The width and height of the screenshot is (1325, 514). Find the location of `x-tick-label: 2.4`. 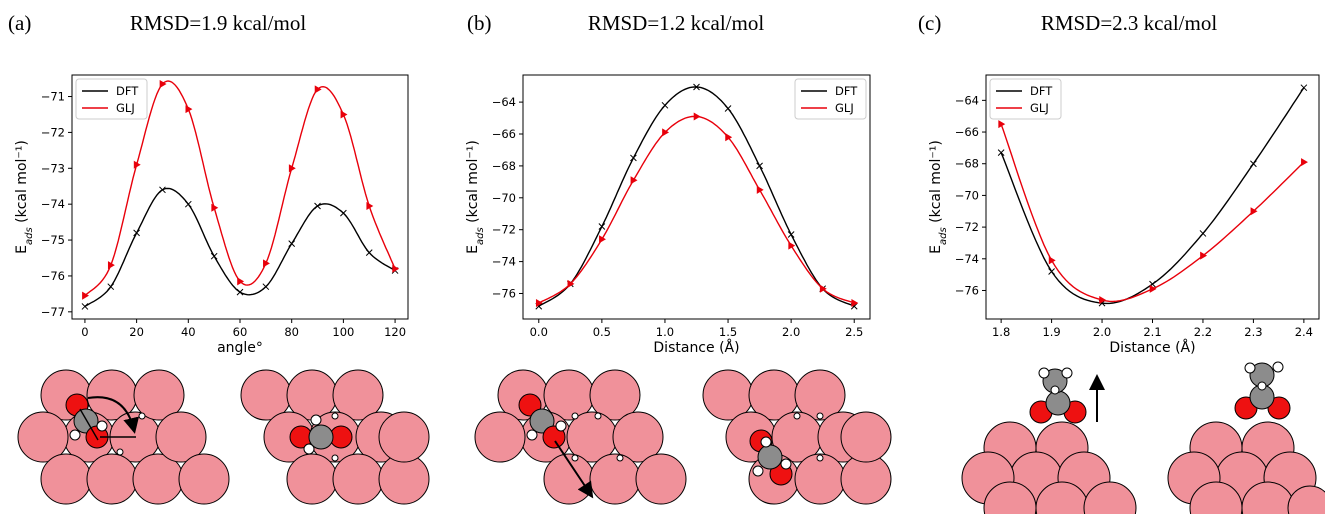

x-tick-label: 2.4 is located at coordinates (1304, 332).